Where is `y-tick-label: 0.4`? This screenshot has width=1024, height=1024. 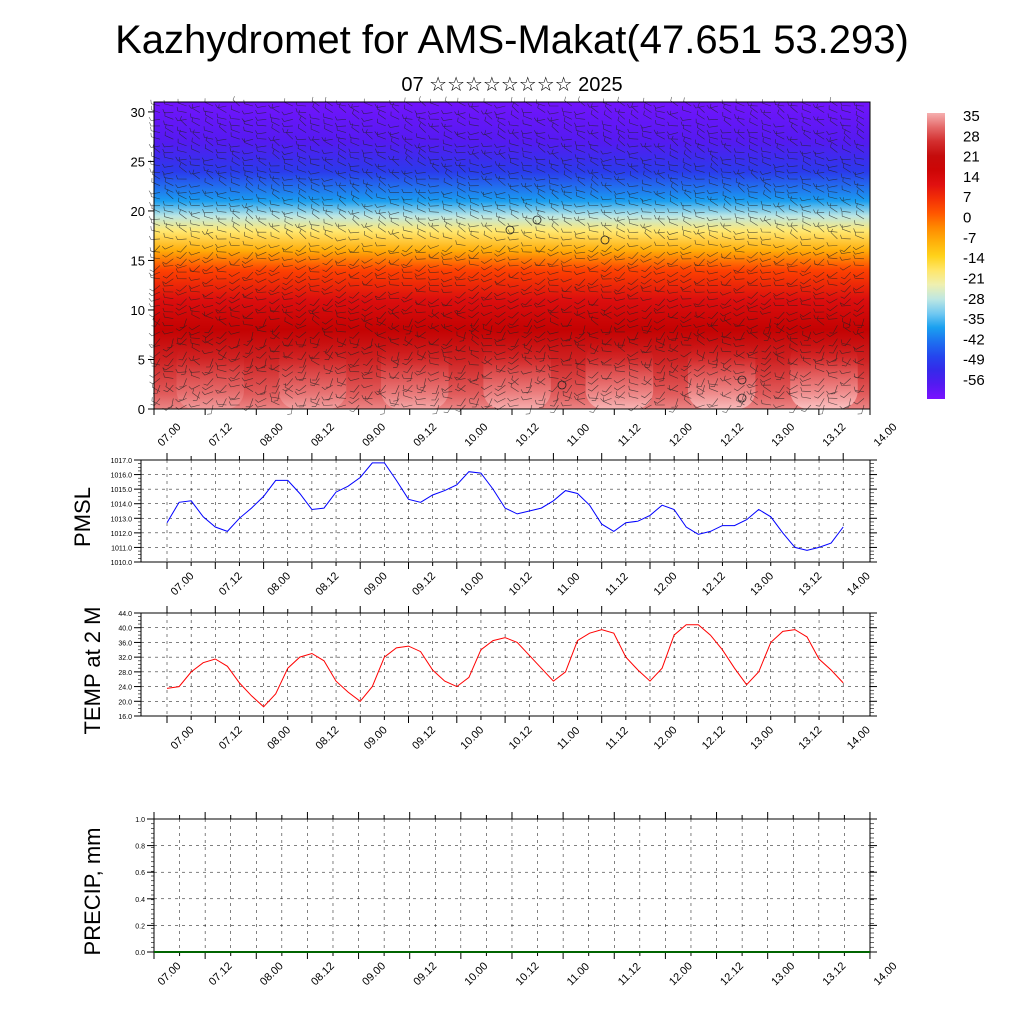 y-tick-label: 0.4 is located at coordinates (140, 900).